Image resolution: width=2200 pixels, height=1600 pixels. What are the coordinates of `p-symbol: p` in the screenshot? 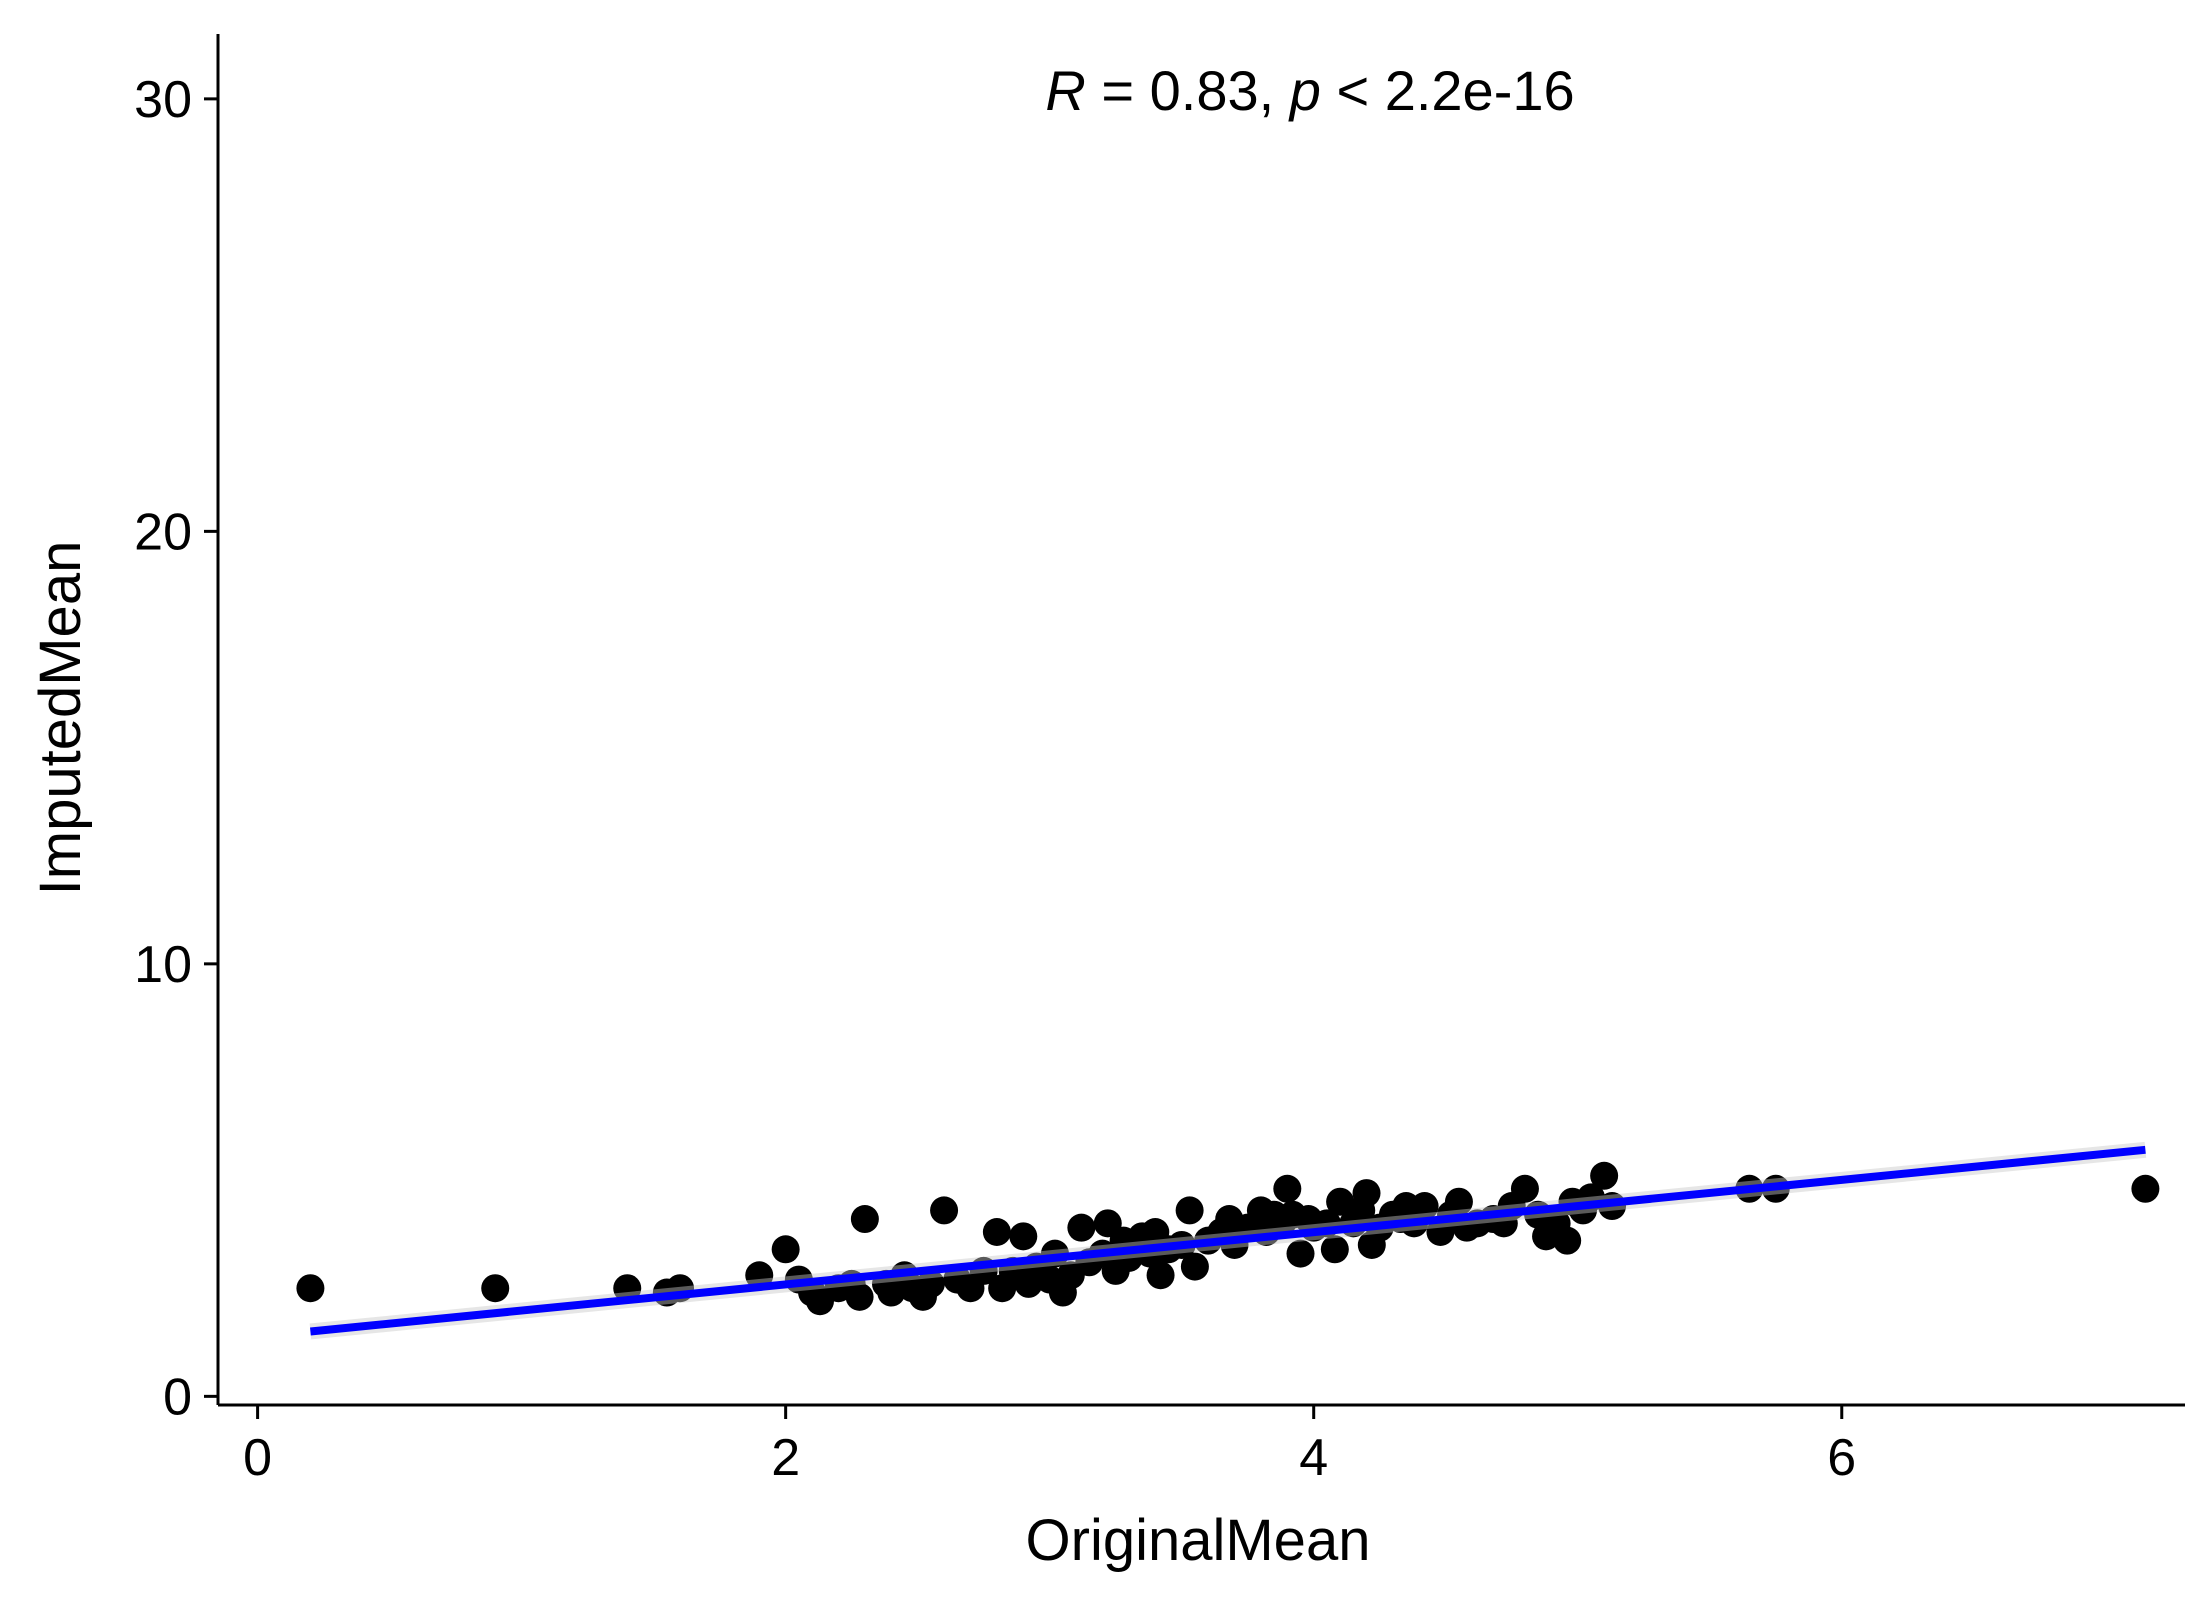 It's located at (1304, 90).